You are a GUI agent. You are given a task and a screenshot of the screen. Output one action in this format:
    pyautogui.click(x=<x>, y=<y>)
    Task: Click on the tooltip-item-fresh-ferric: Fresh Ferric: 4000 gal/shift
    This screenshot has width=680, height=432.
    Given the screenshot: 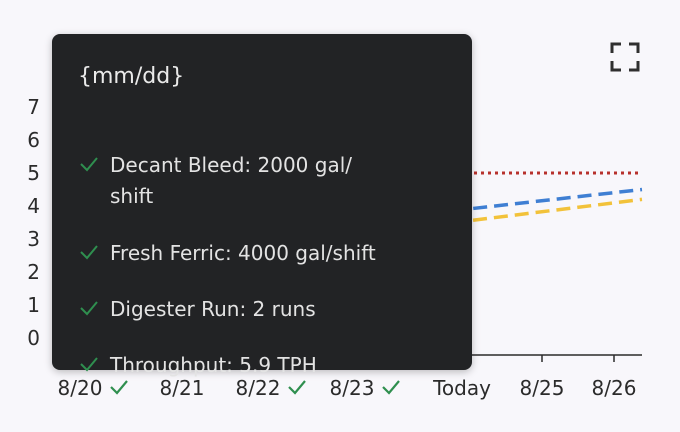 What is the action you would take?
    pyautogui.click(x=264, y=253)
    